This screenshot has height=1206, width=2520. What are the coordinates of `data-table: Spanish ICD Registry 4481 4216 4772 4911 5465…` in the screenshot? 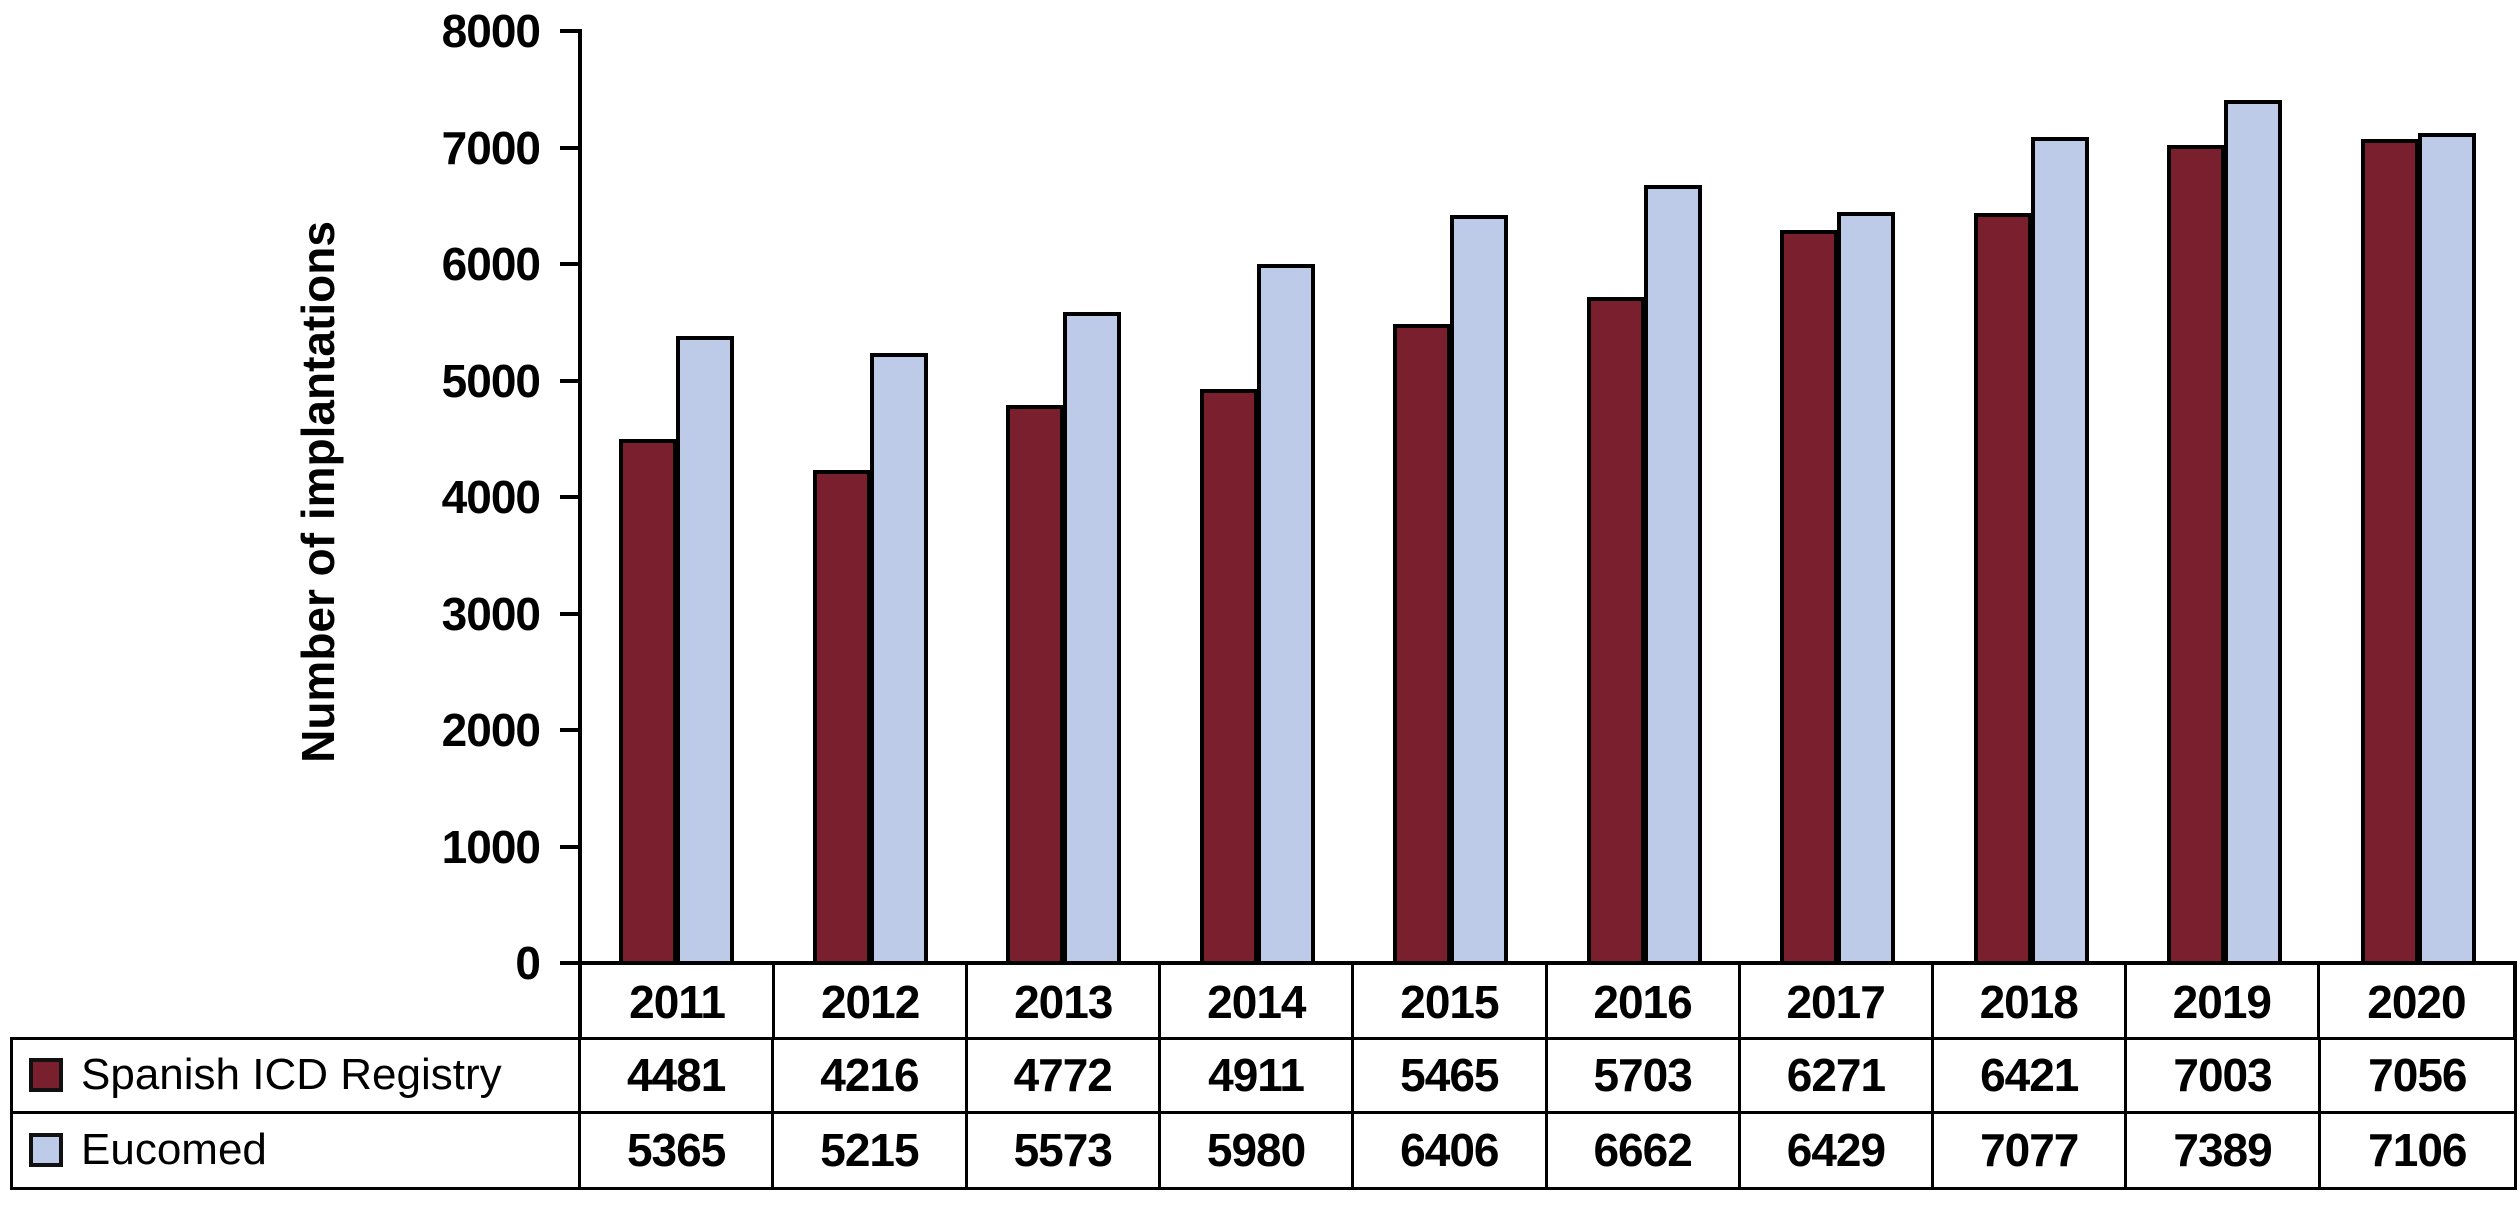 It's located at (1263, 1113).